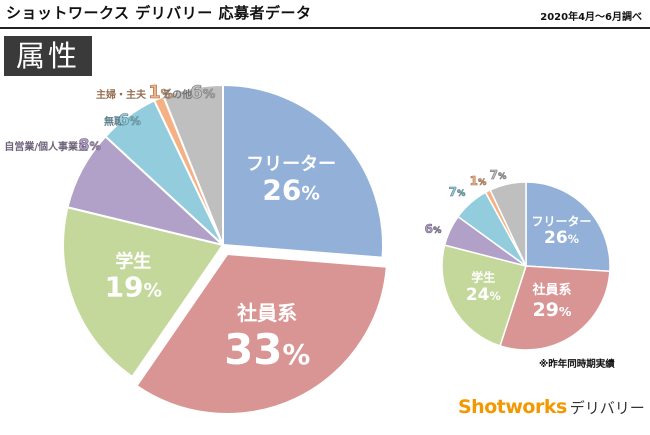 The height and width of the screenshot is (435, 650). Describe the element at coordinates (129, 119) in the screenshot. I see `slice-value-unemployed: 6%` at that location.